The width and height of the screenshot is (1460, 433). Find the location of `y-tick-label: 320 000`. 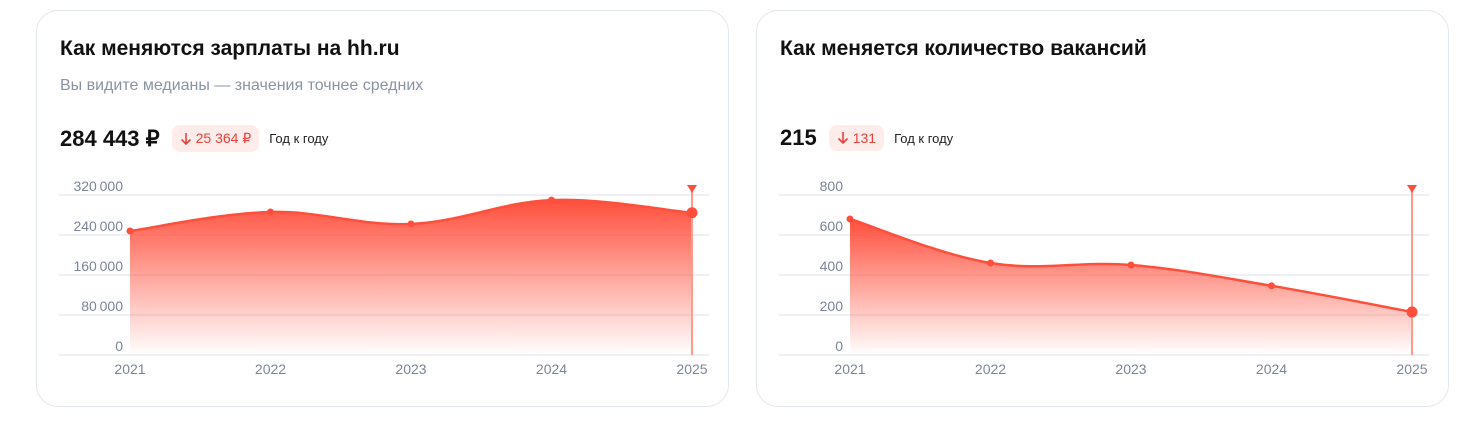

y-tick-label: 320 000 is located at coordinates (98, 186).